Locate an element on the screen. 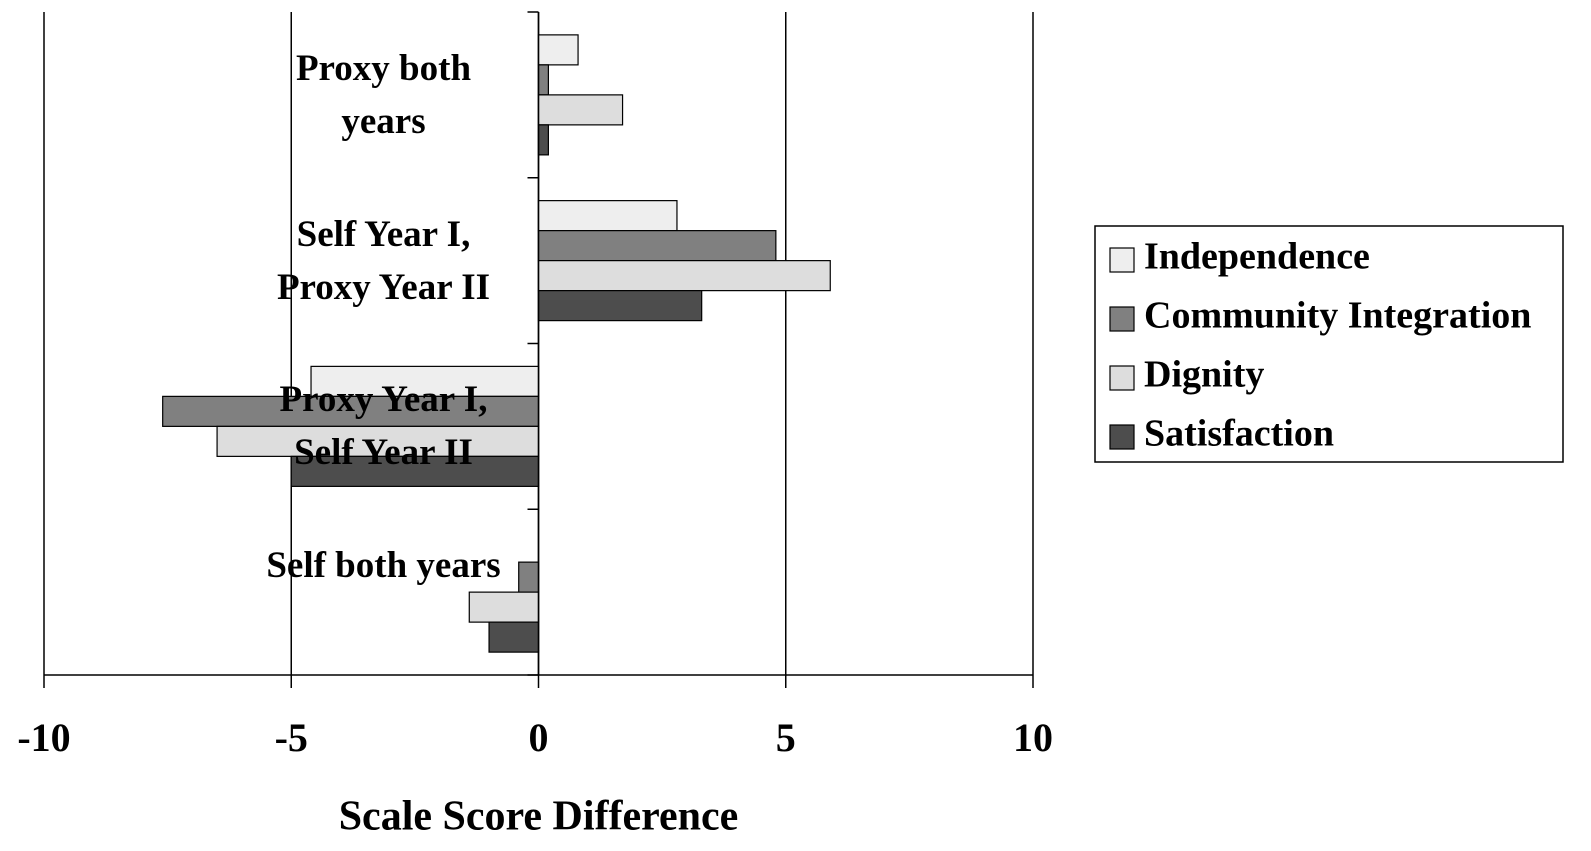  category-label: Proxy Year I, Self Year II is located at coordinates (383, 426).